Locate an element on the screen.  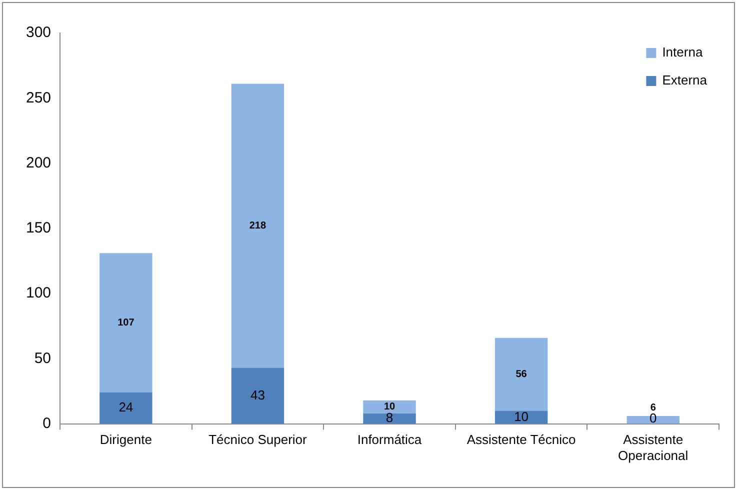
data-label: 107 is located at coordinates (126, 323).